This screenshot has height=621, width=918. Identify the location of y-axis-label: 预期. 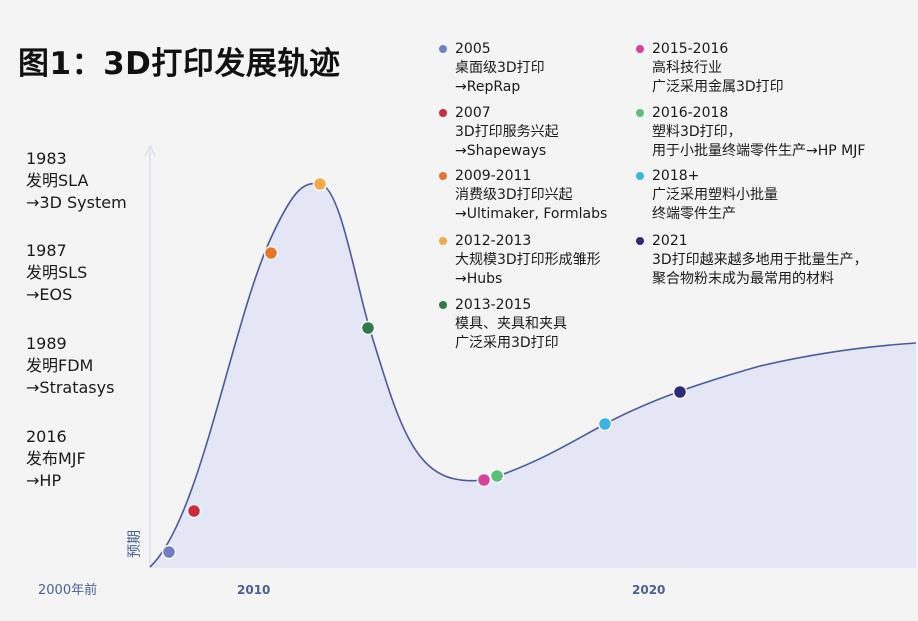
(135, 544).